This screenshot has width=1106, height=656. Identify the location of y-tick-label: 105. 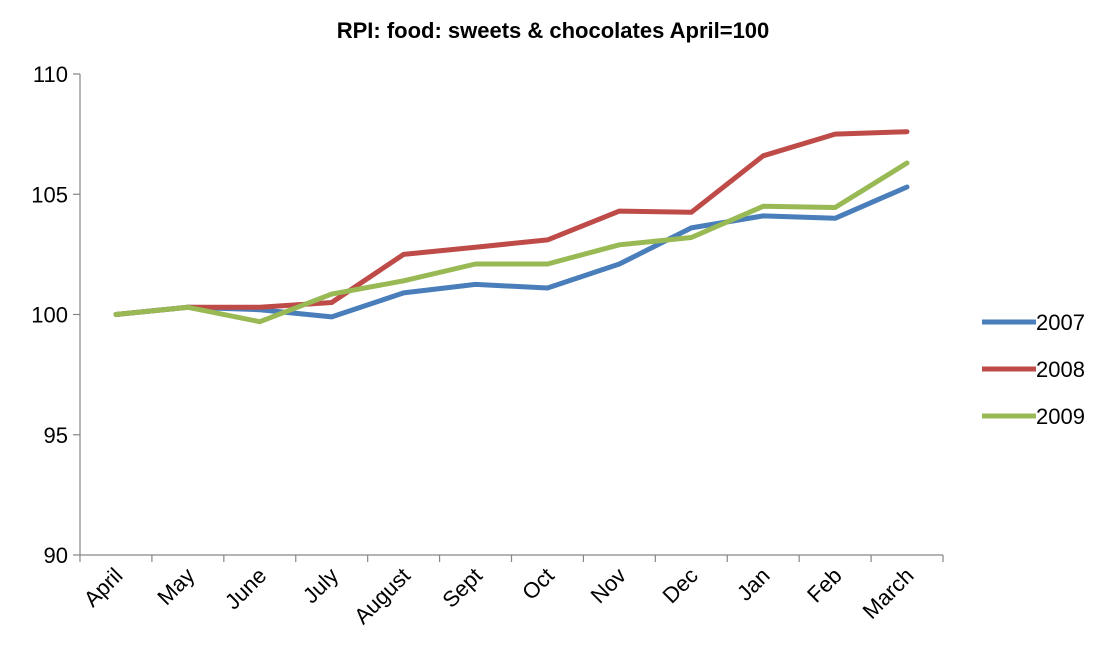
(49, 194).